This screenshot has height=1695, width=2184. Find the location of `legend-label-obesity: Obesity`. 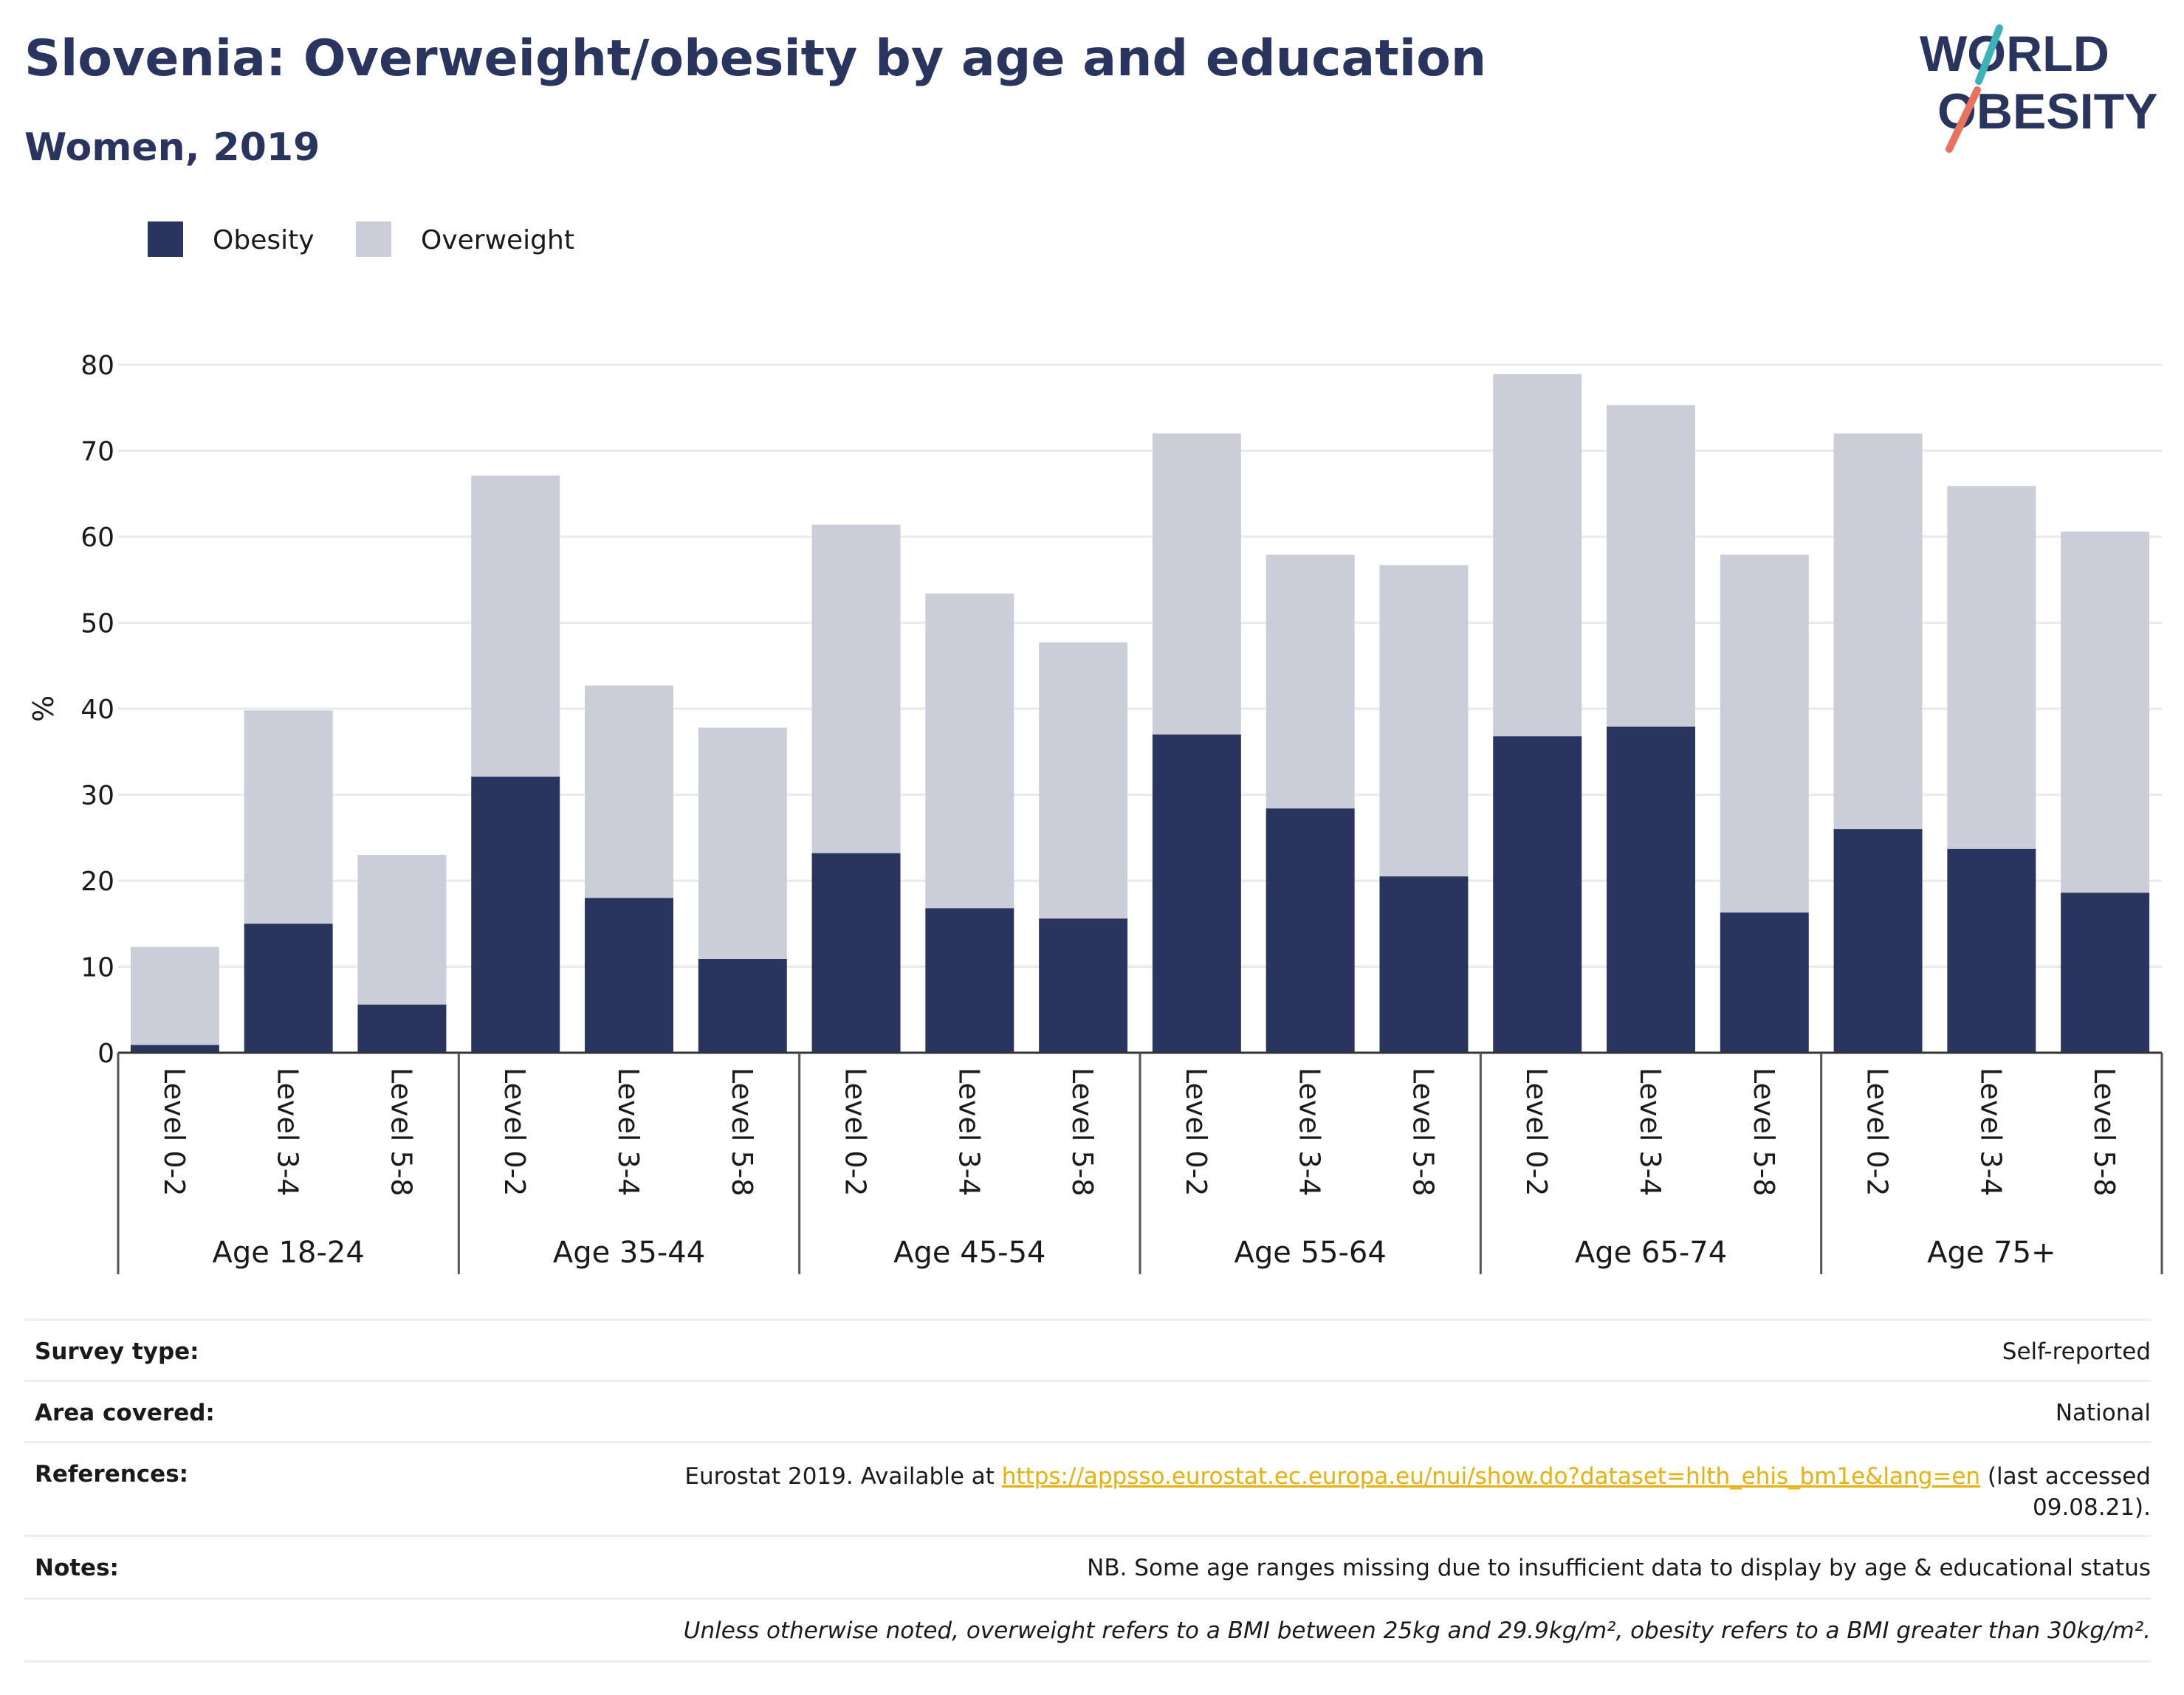

legend-label-obesity: Obesity is located at coordinates (264, 240).